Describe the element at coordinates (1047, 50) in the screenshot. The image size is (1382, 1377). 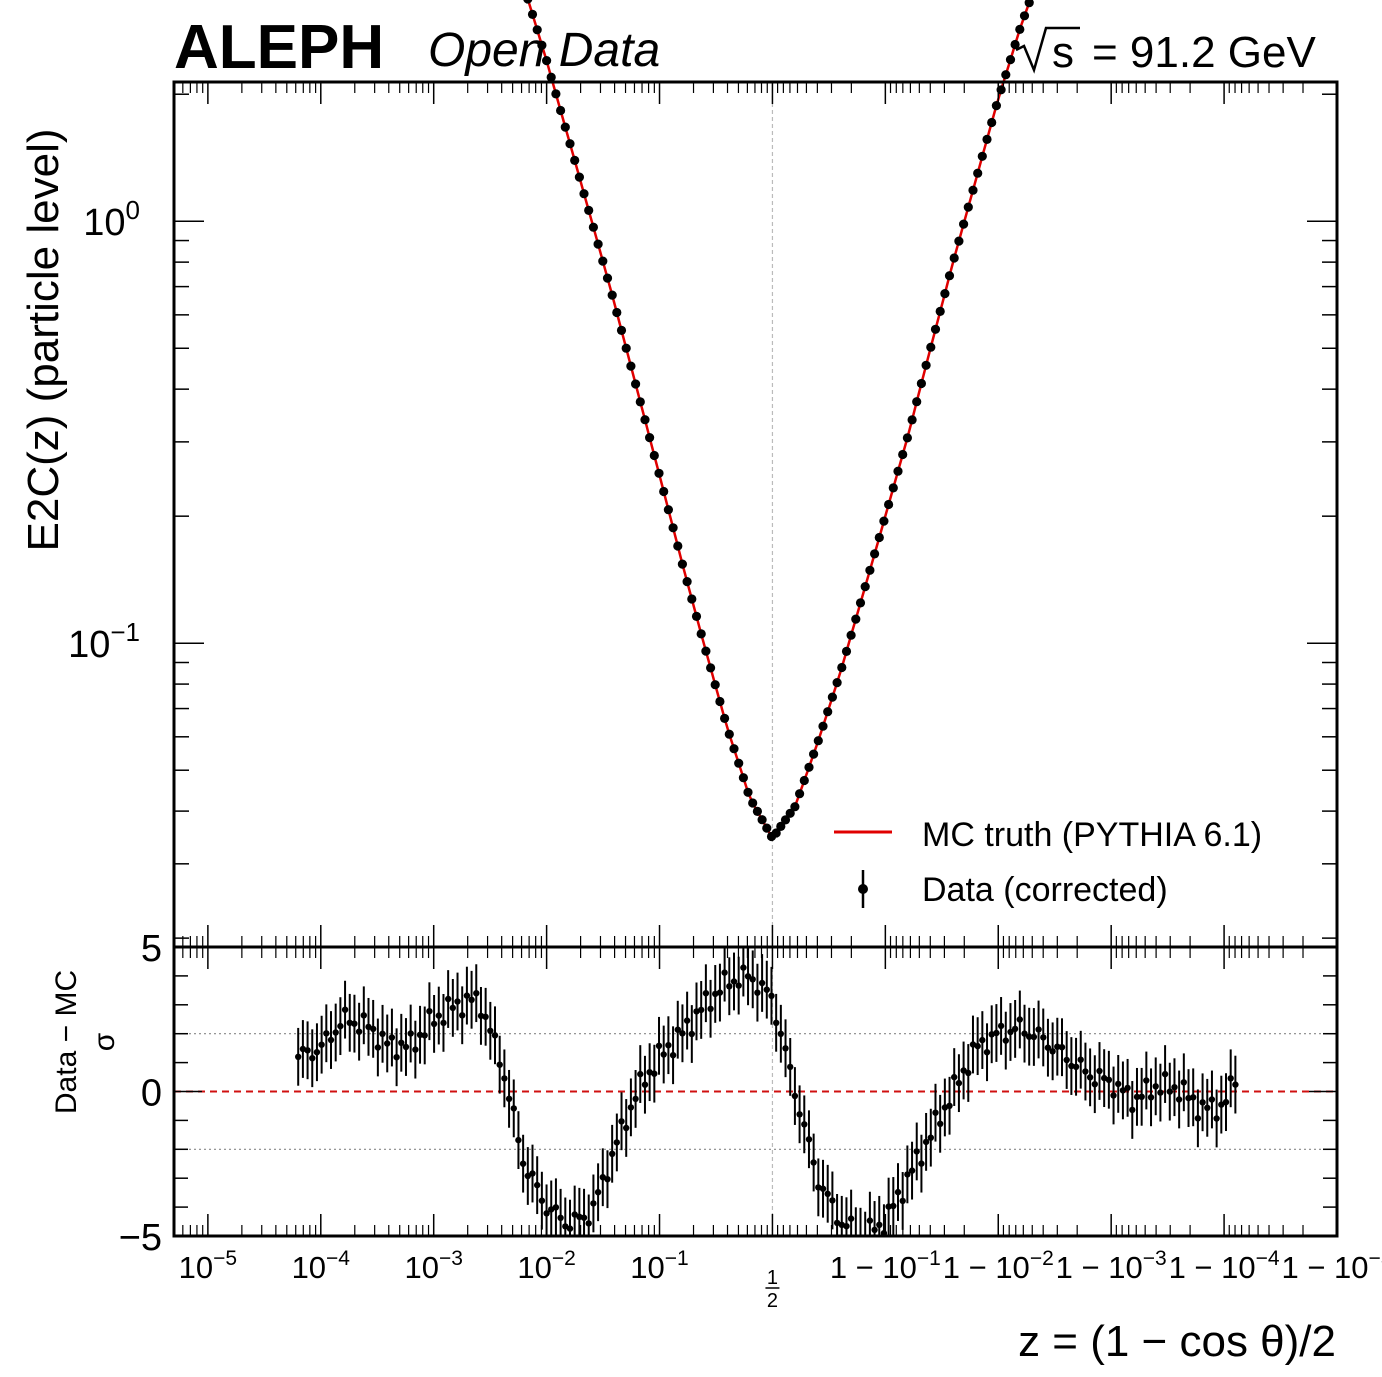
I see `sqrt-icon` at that location.